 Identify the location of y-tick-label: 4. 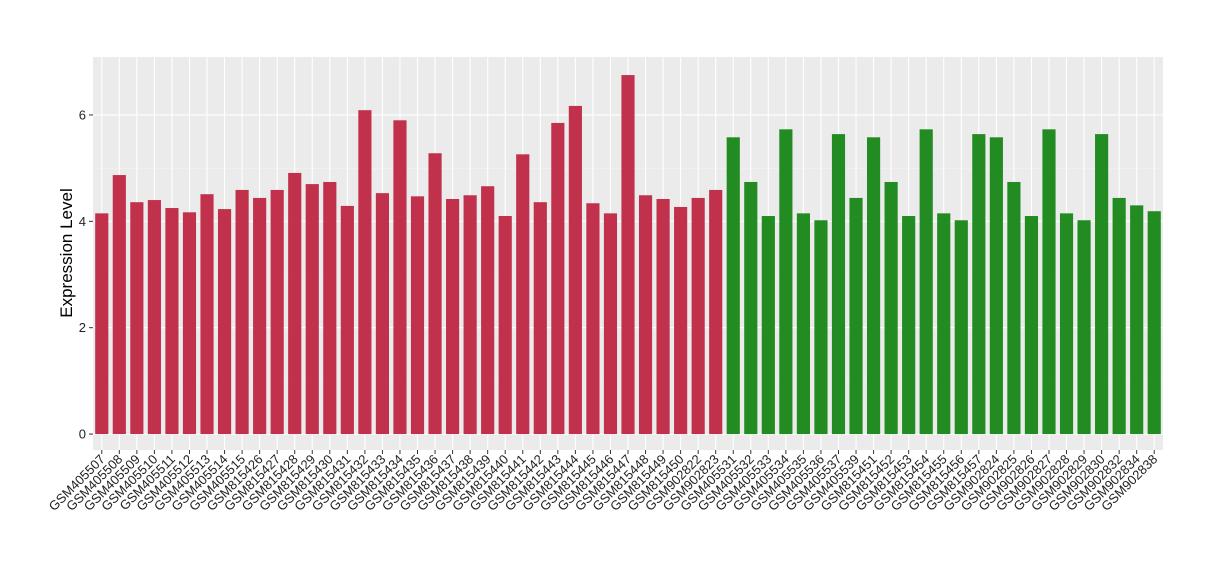
(82, 221).